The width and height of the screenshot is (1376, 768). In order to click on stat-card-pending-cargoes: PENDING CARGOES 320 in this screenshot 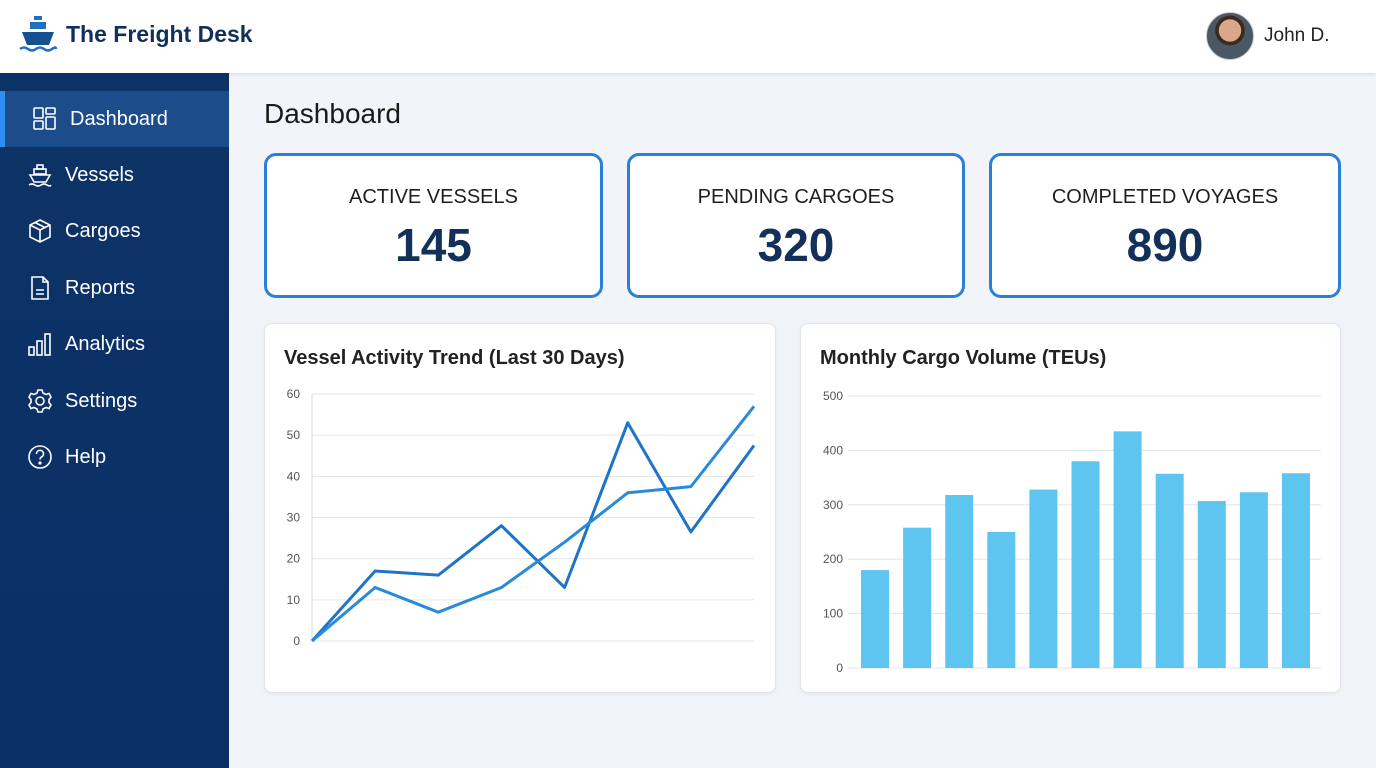, I will do `click(796, 225)`.